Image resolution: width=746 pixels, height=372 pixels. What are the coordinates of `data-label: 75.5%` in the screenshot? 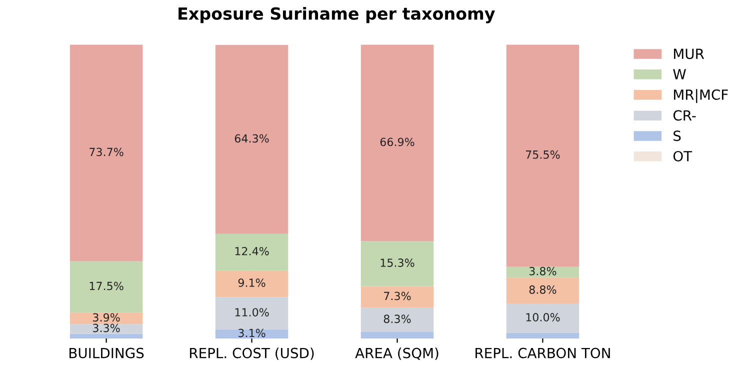 It's located at (543, 154).